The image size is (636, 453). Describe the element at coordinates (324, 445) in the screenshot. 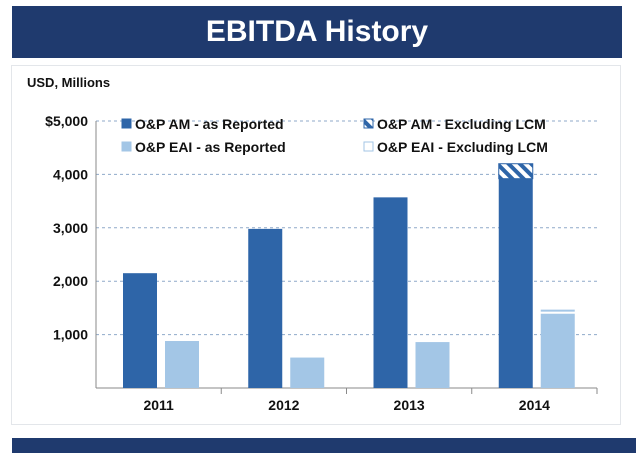

I see `footer-bar` at that location.